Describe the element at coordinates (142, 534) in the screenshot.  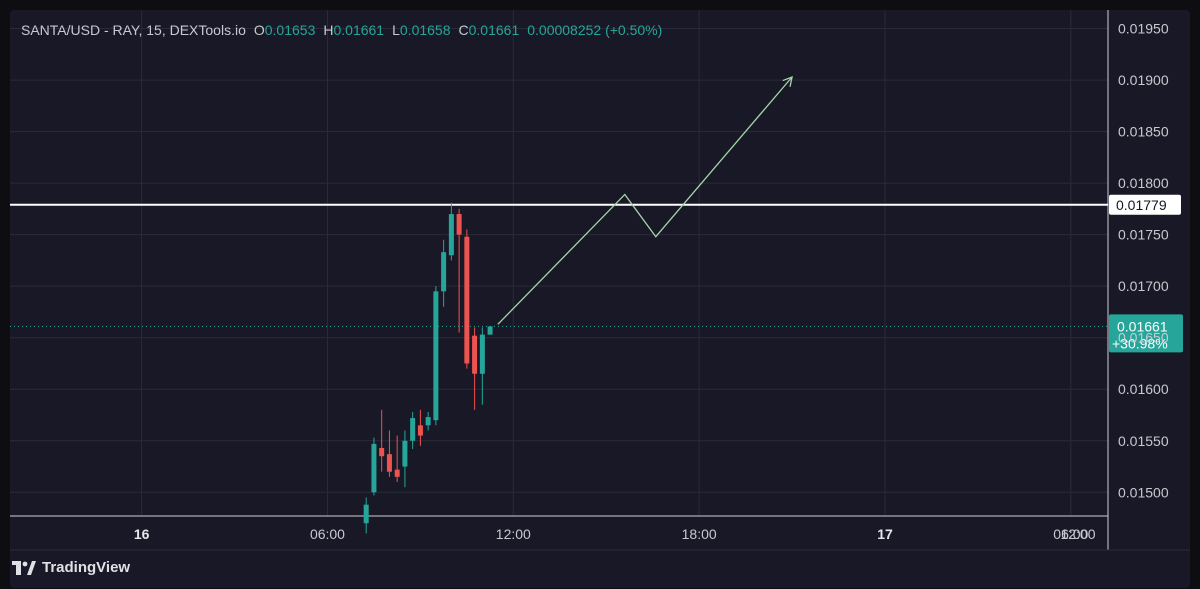
I see `x-tick-label: 16` at that location.